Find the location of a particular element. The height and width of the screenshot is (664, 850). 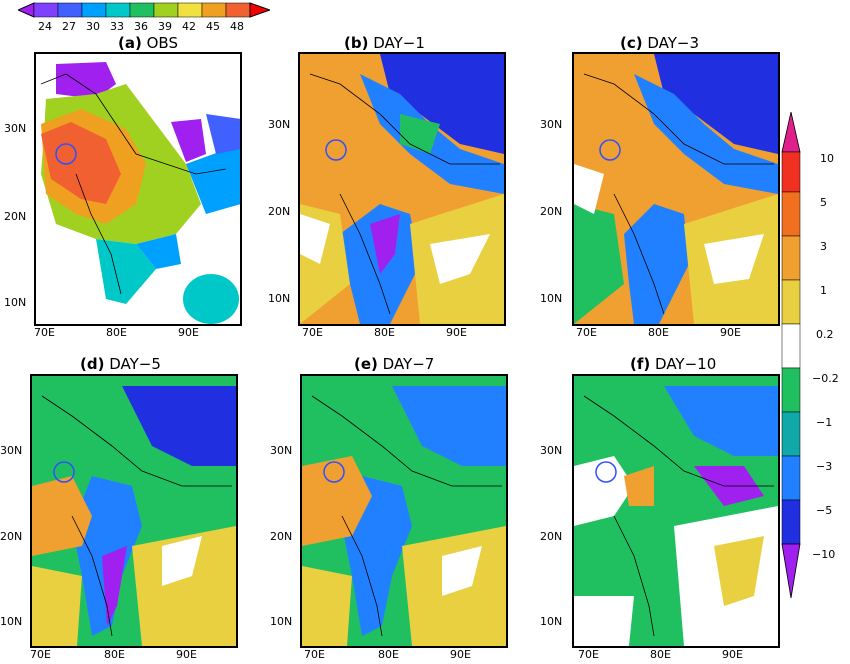

right-colorbar-label: 1 is located at coordinates (823, 290).